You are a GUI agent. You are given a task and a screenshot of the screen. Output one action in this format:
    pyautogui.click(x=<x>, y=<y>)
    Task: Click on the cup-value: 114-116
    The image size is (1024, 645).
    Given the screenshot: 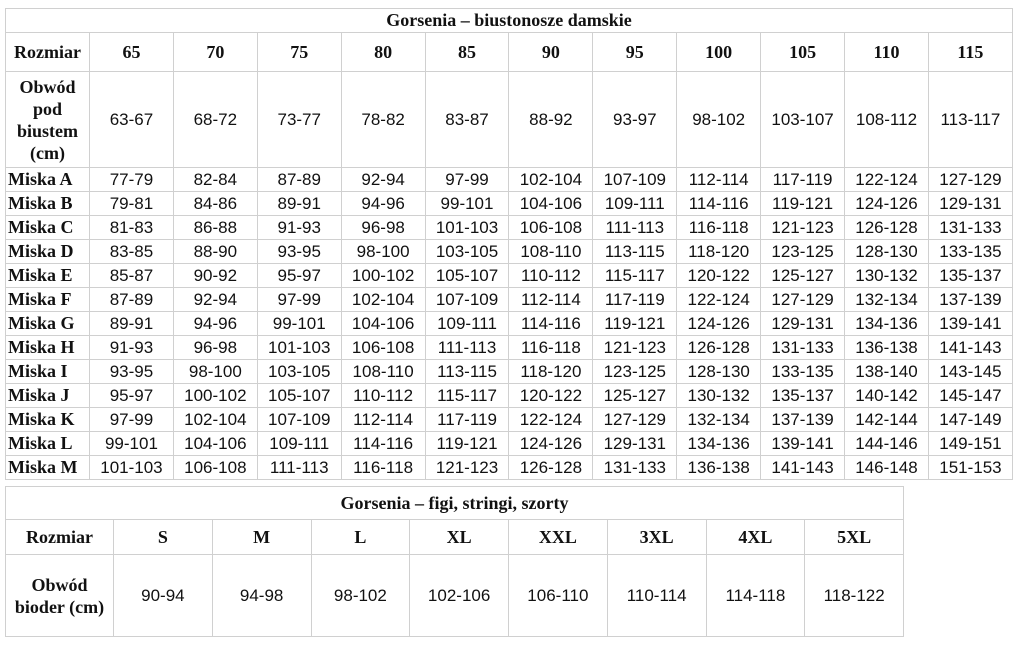 What is the action you would take?
    pyautogui.click(x=719, y=203)
    